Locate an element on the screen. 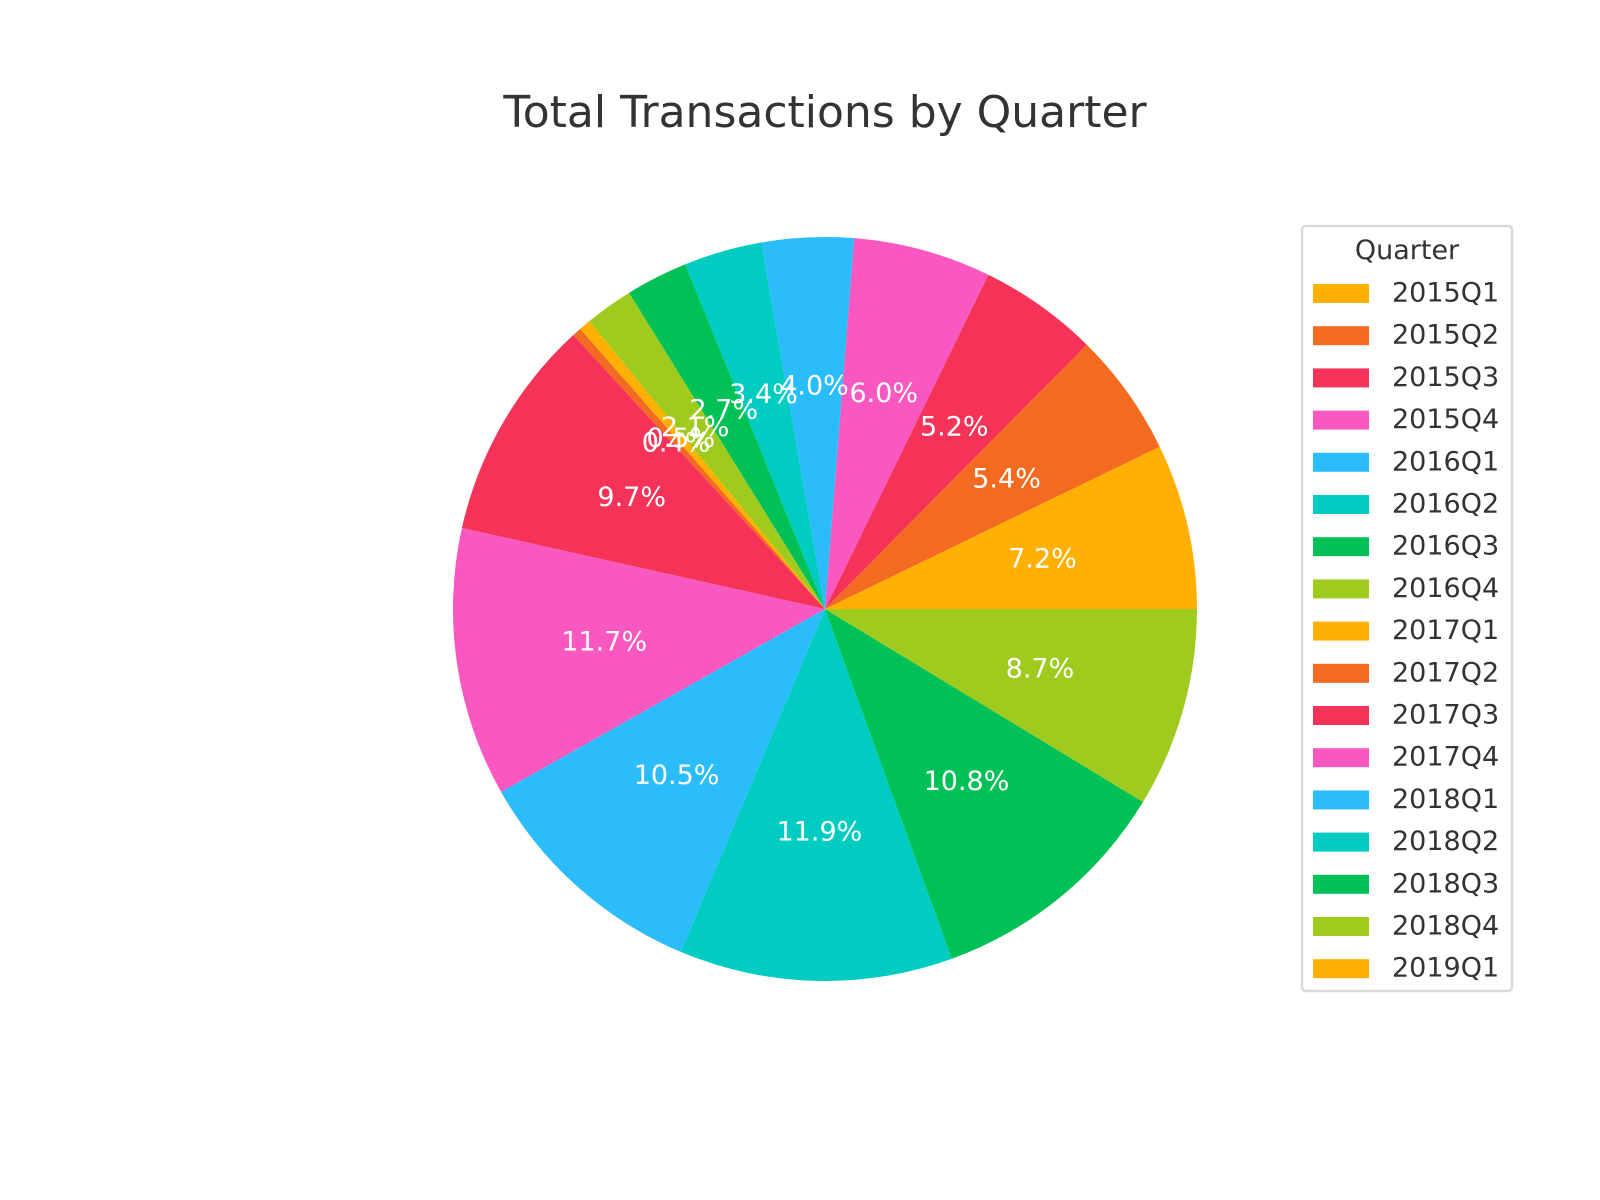 The image size is (1600, 1200). slice-label-2015Q3: 5.2% is located at coordinates (954, 427).